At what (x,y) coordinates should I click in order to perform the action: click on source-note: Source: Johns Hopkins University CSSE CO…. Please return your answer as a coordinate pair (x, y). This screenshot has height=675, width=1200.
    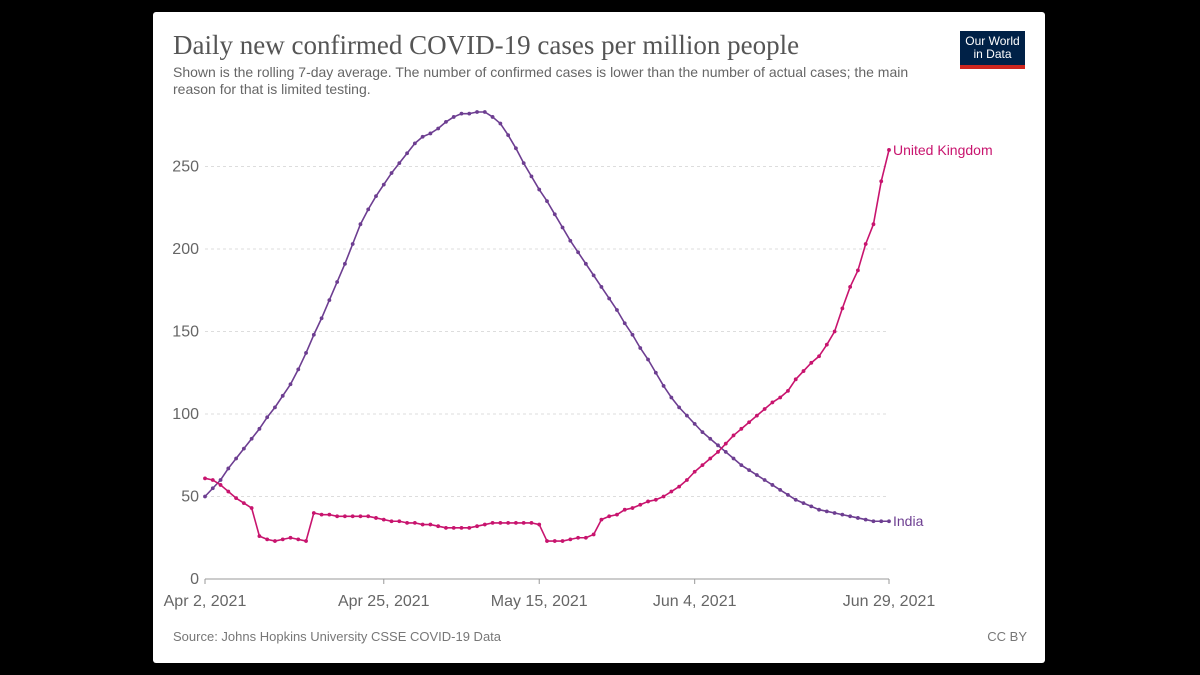
    Looking at the image, I should click on (337, 636).